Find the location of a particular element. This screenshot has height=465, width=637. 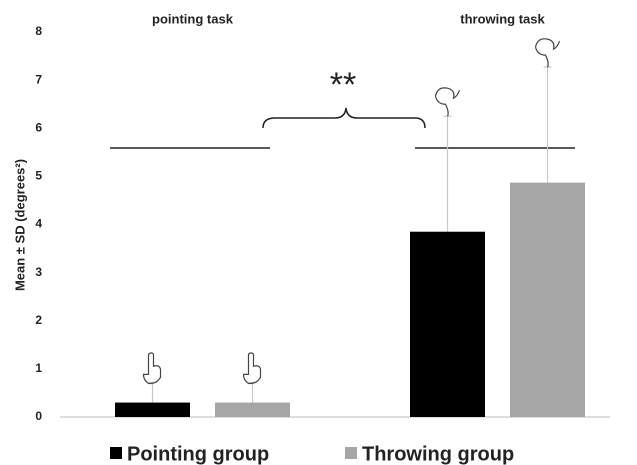

y-tick-label: 0 is located at coordinates (38, 416).